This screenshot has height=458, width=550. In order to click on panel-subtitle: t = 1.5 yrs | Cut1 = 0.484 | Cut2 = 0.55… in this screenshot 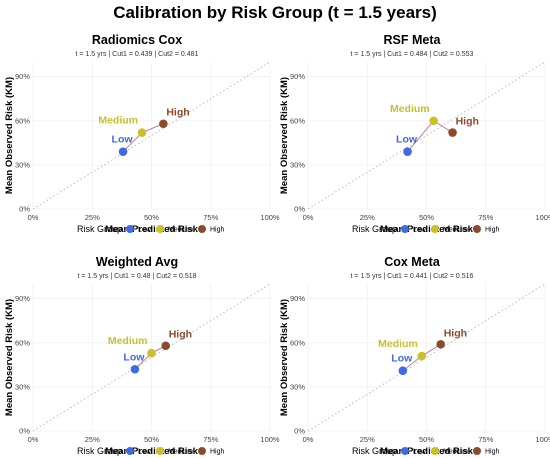, I will do `click(412, 54)`.